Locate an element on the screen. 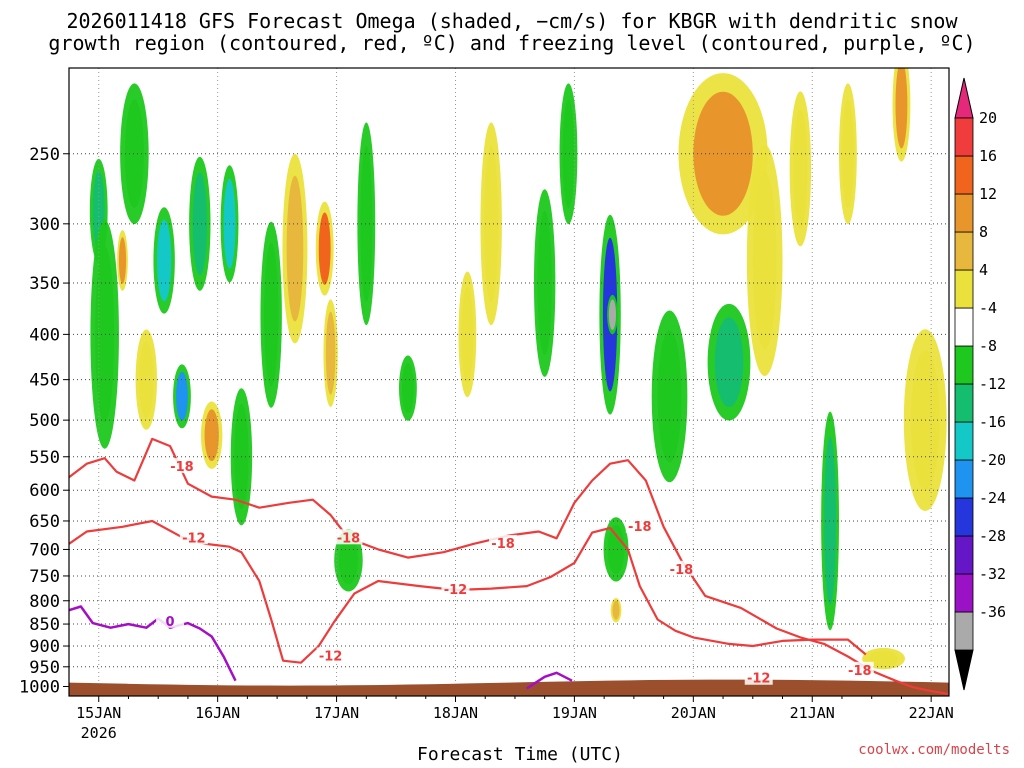  colorbar: 20 16 12 8 4 -4 -8 -12 -16 -20 -24 -28 -32 -36 is located at coordinates (980, 384).